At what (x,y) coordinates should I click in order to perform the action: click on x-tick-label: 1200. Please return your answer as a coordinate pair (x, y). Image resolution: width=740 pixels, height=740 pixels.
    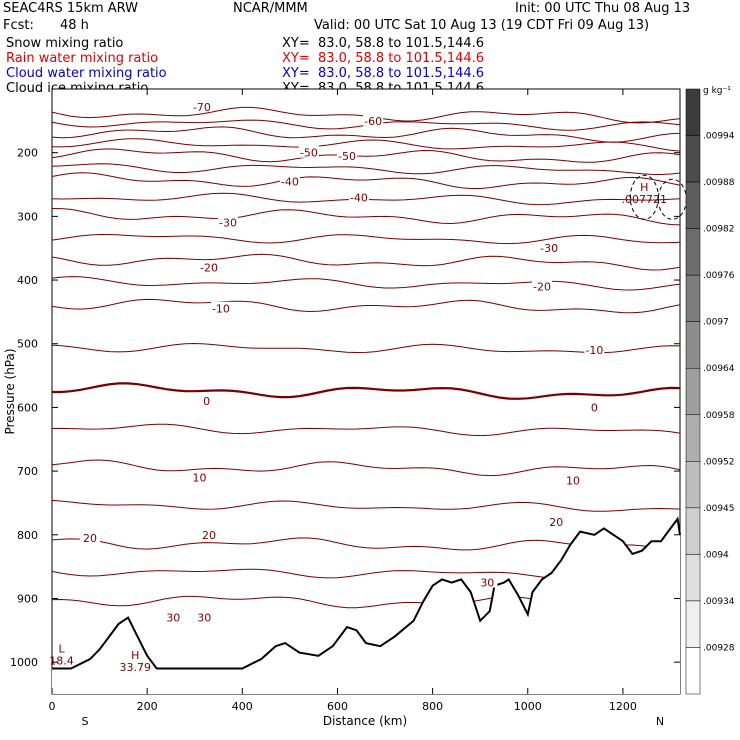
    Looking at the image, I should click on (623, 706).